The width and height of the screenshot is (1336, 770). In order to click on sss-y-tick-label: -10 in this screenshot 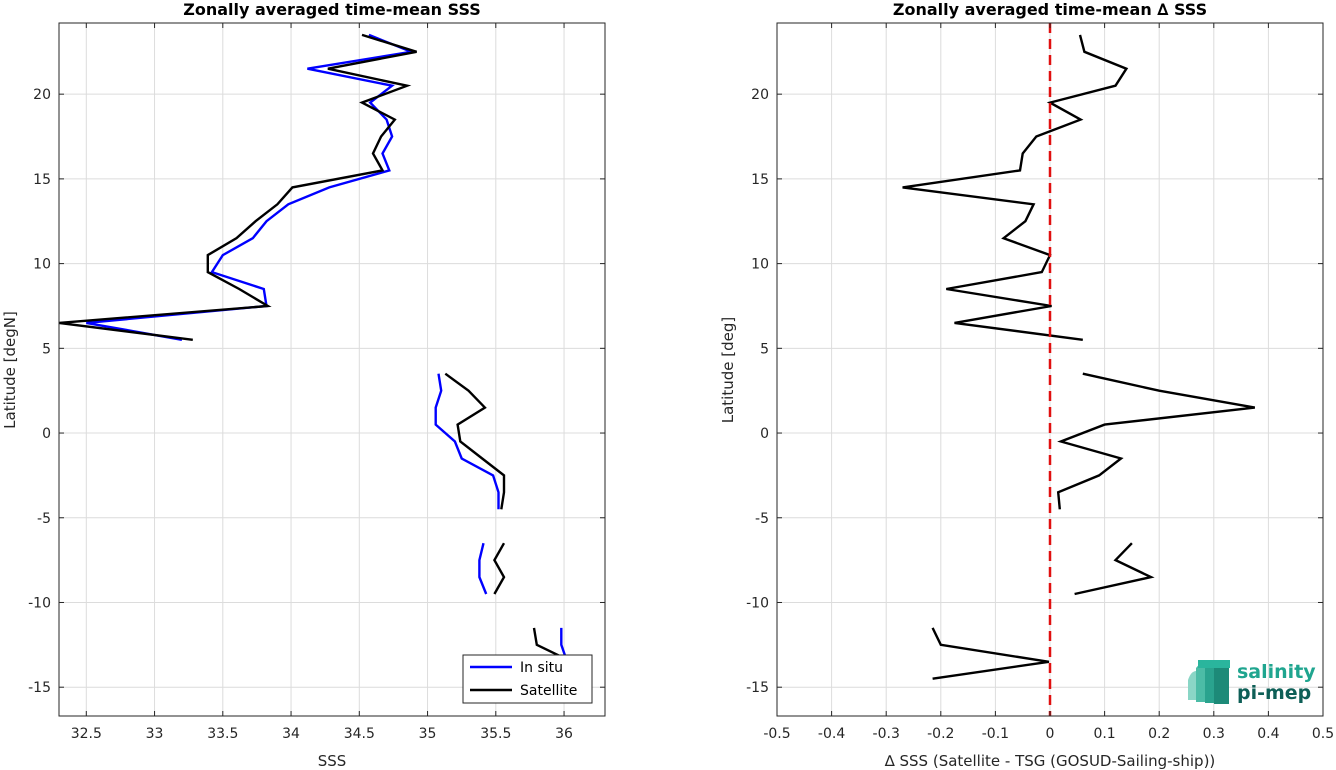, I will do `click(39, 603)`.